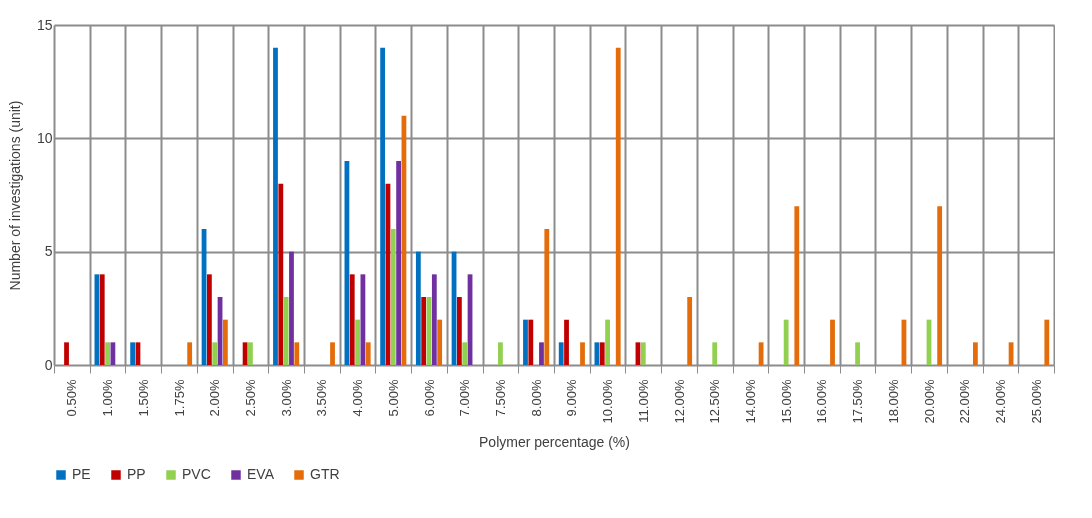 This screenshot has width=1092, height=518. What do you see at coordinates (325, 474) in the screenshot?
I see `legend-label: GTR` at bounding box center [325, 474].